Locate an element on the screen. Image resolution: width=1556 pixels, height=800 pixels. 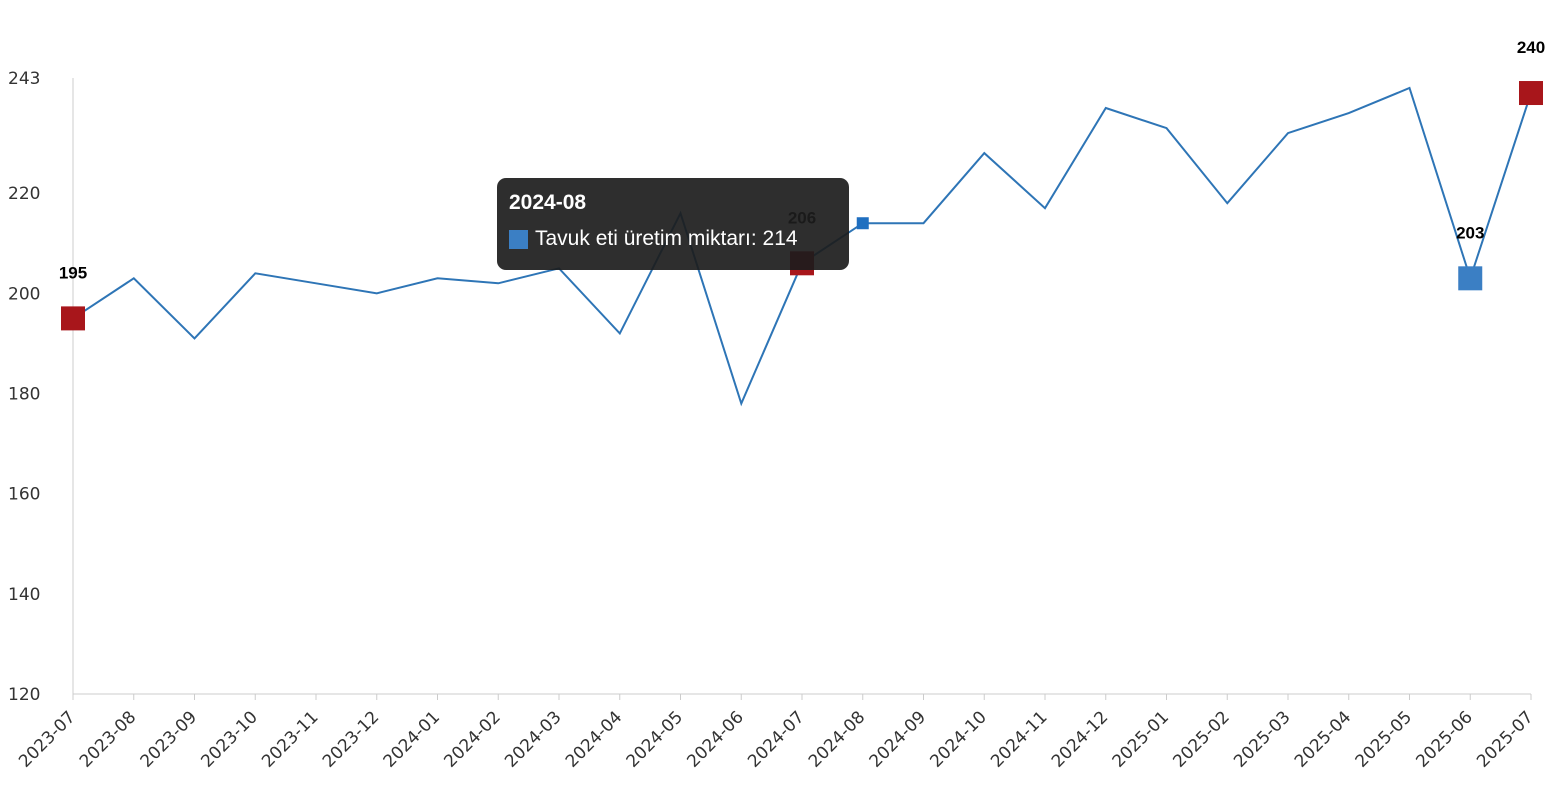
tooltip: 2024-08 Tavuk eti üretim miktarı: 214 is located at coordinates (673, 224).